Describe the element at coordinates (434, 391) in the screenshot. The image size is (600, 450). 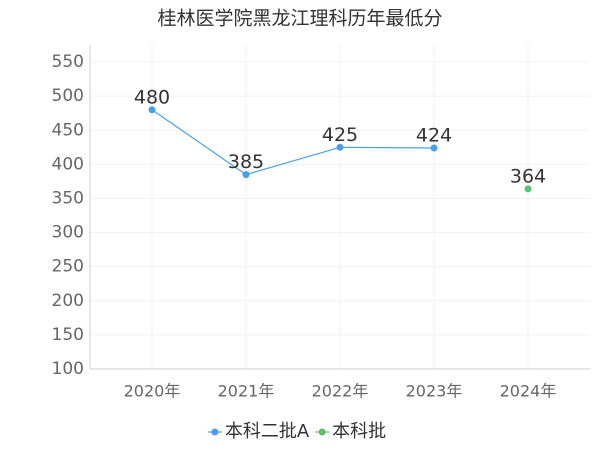
I see `x-tick-label: 2023年` at that location.